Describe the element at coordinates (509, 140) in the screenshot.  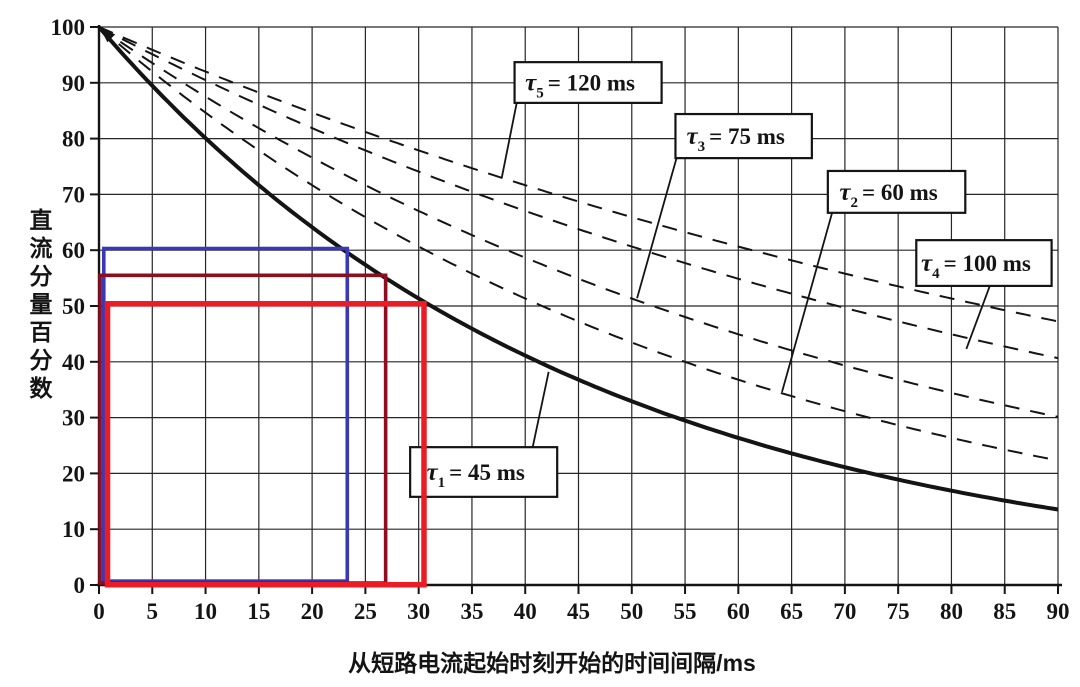
I see `tau5-label-leader-line` at that location.